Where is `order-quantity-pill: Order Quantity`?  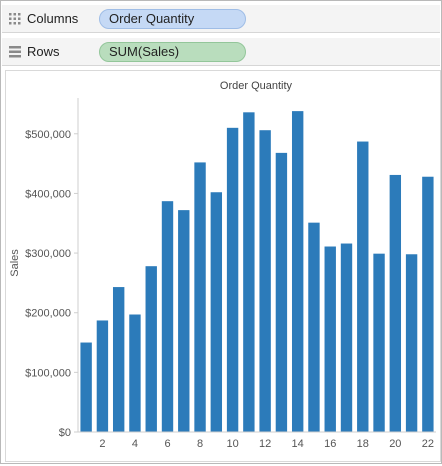
order-quantity-pill: Order Quantity is located at coordinates (172, 18).